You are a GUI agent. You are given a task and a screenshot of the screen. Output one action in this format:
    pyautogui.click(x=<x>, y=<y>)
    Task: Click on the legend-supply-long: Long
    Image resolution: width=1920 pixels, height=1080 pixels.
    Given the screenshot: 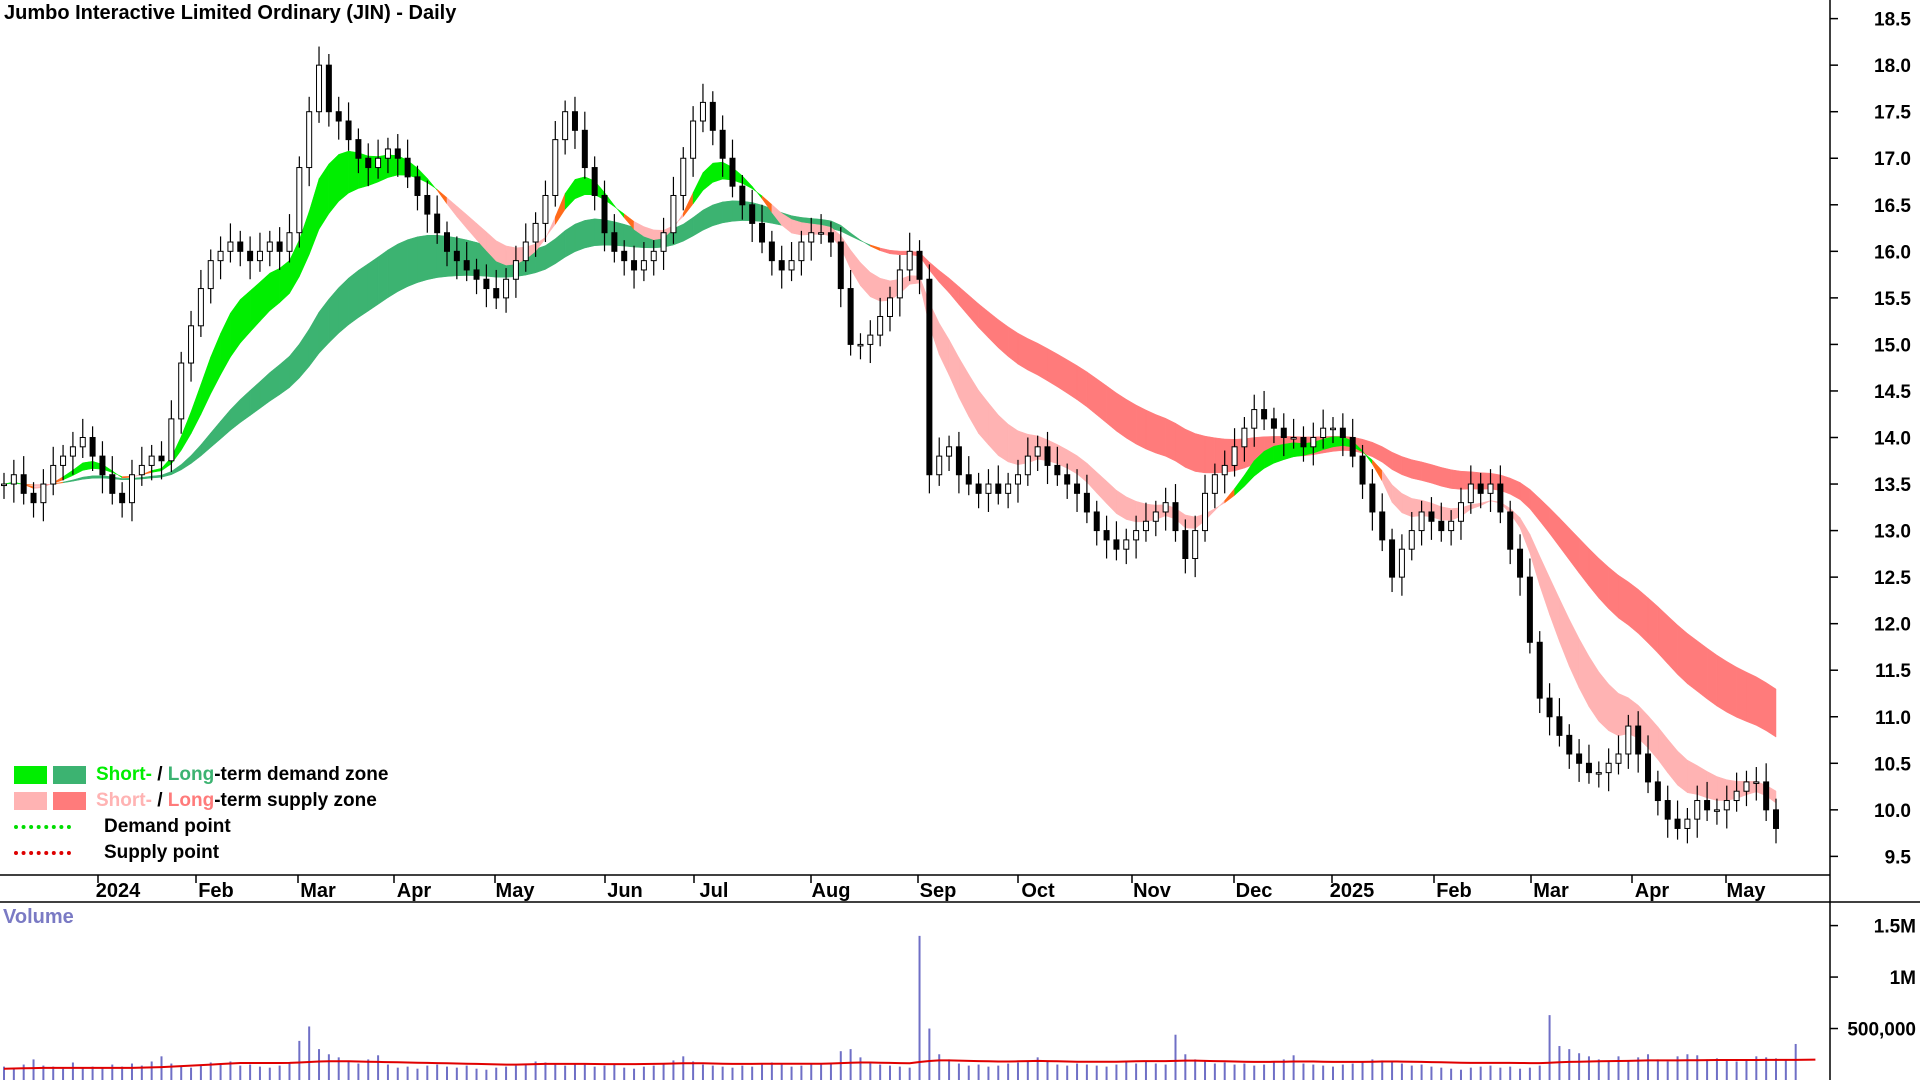 What is the action you would take?
    pyautogui.click(x=191, y=800)
    